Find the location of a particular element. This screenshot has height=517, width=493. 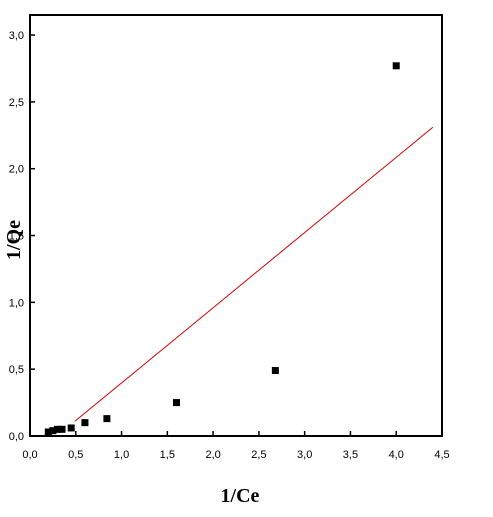

x-tick-label: 2,0 is located at coordinates (212, 455).